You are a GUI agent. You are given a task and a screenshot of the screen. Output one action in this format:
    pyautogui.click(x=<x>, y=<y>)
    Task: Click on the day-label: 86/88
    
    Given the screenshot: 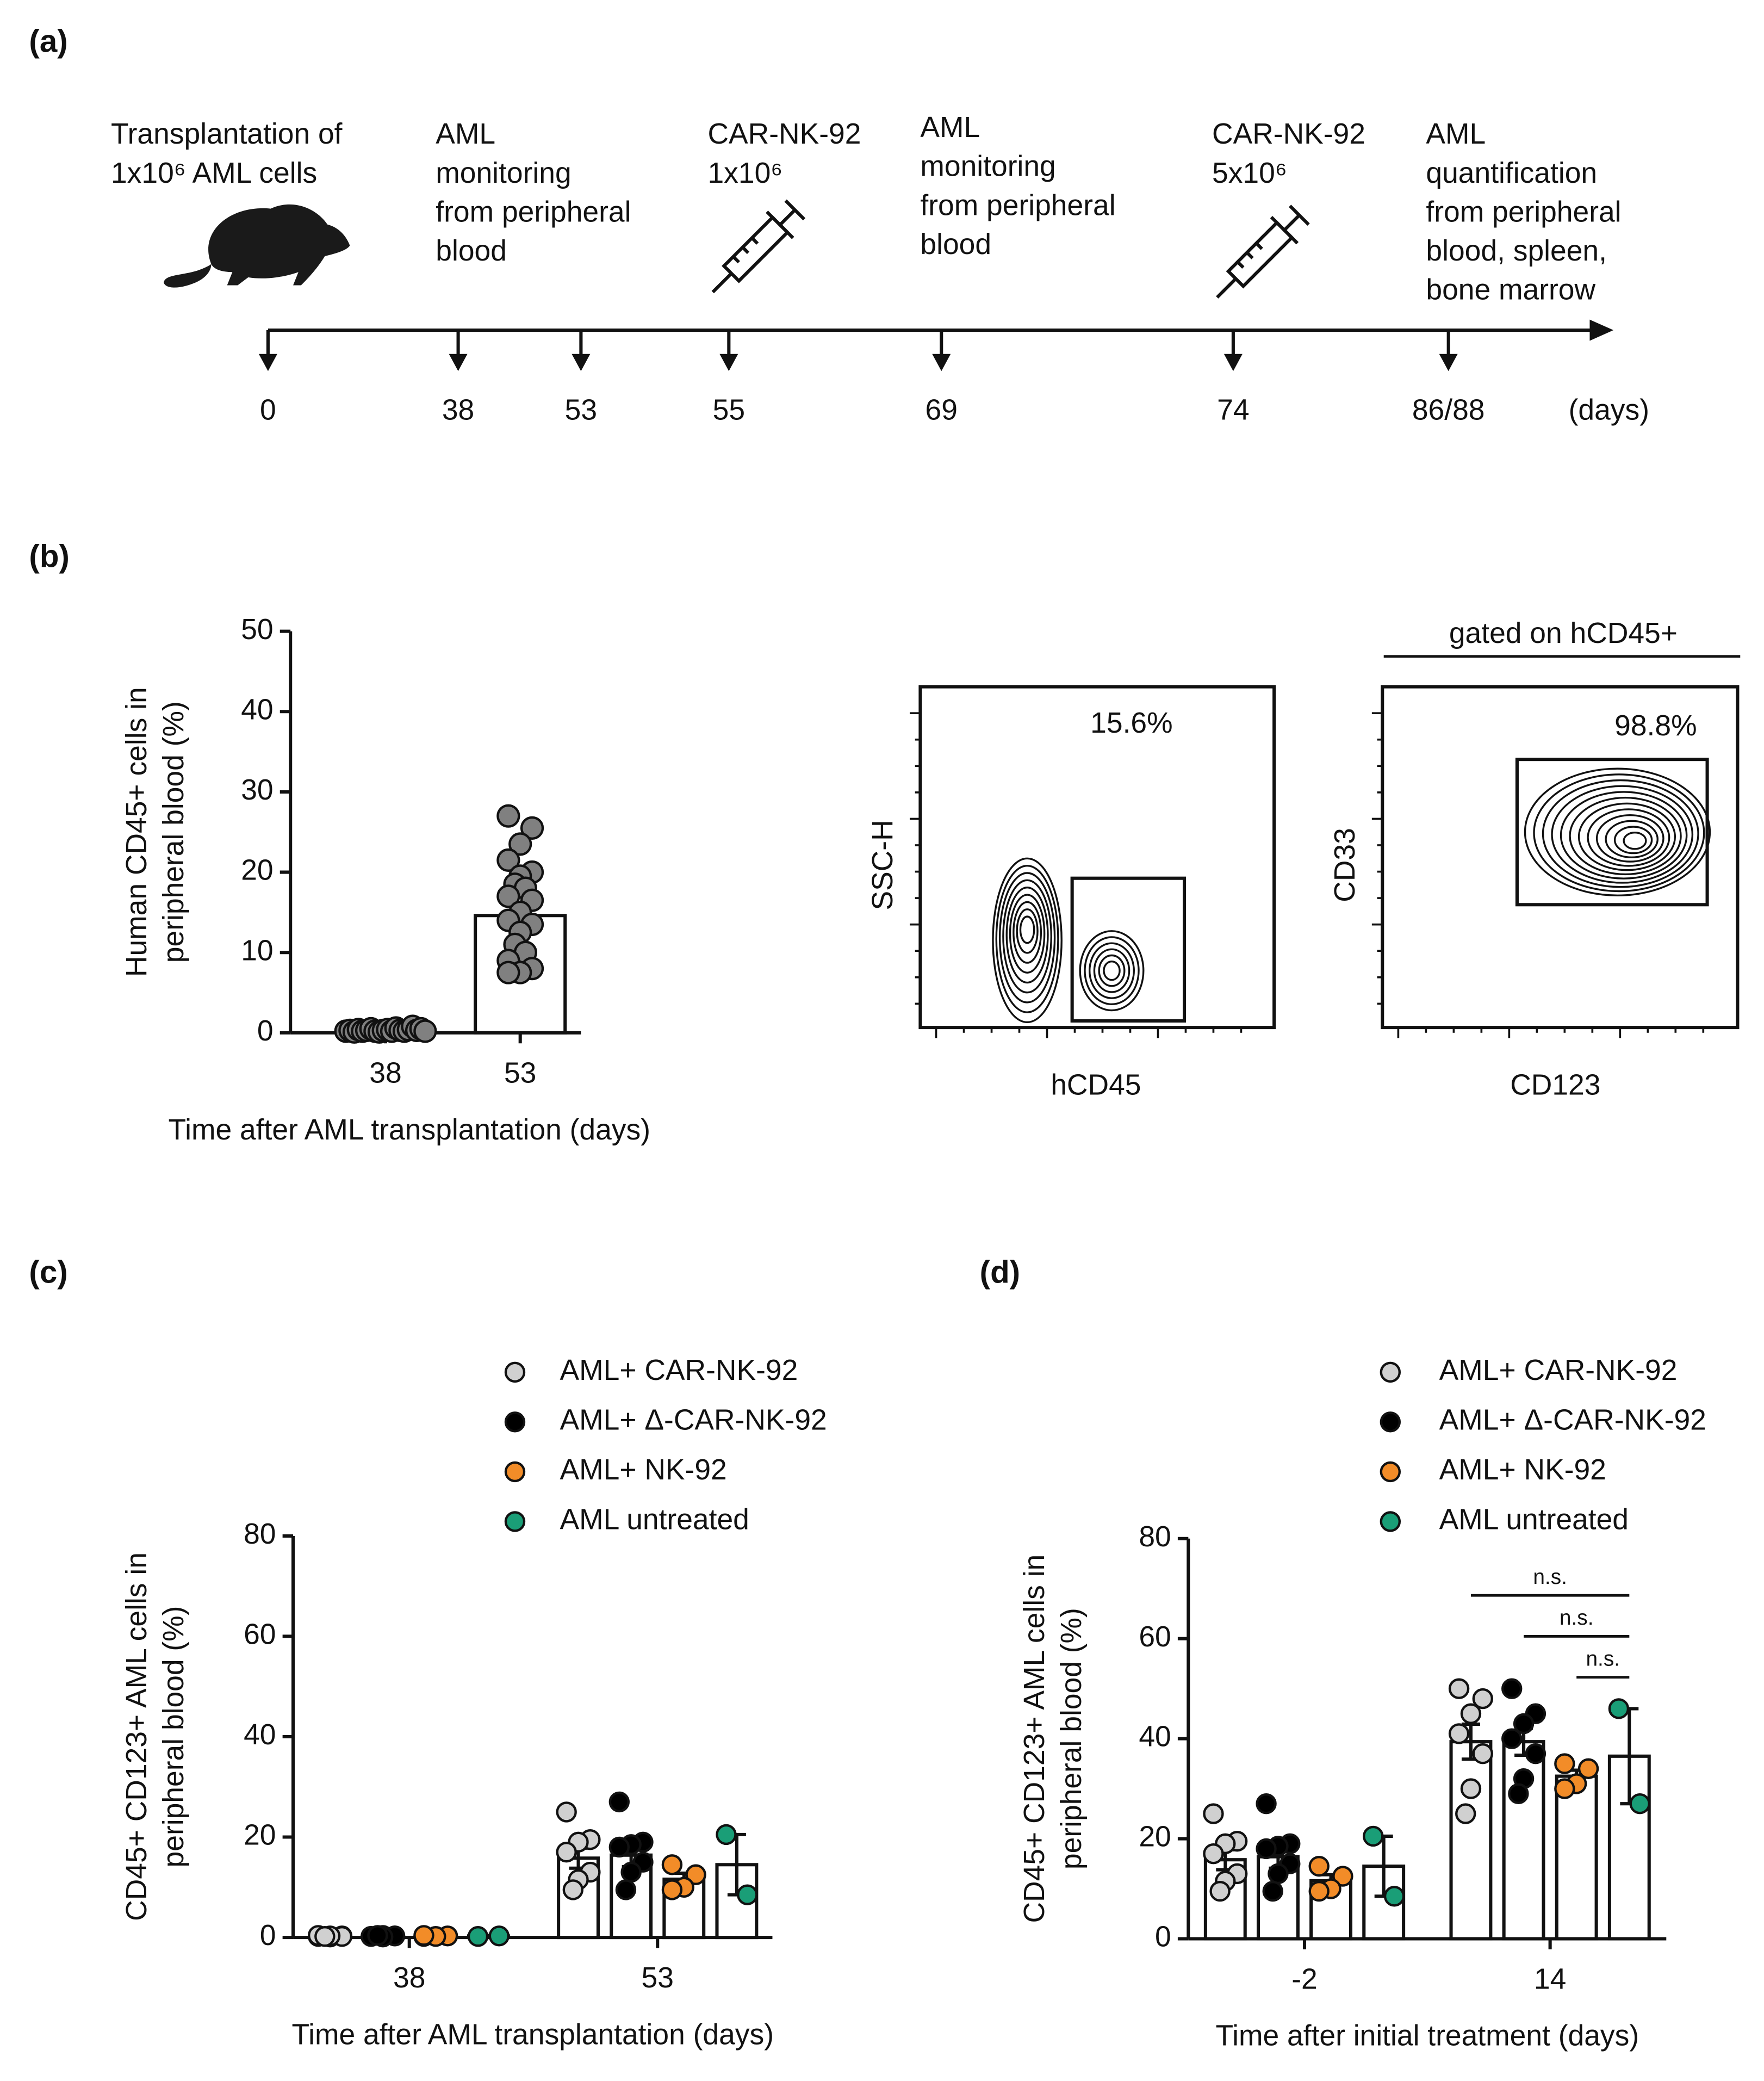 What is the action you would take?
    pyautogui.click(x=1448, y=410)
    